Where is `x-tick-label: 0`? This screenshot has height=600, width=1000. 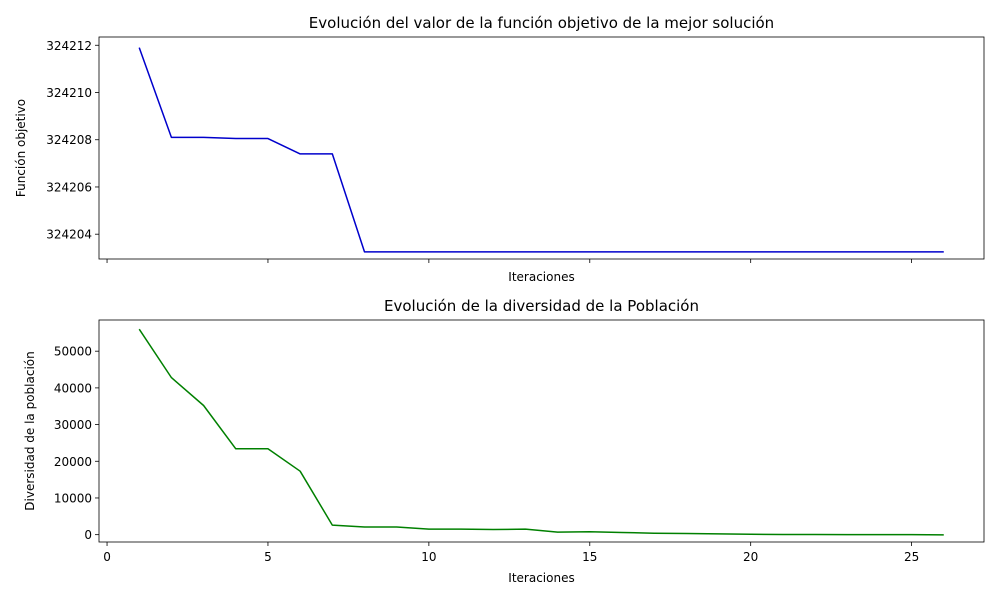 x-tick-label: 0 is located at coordinates (107, 557).